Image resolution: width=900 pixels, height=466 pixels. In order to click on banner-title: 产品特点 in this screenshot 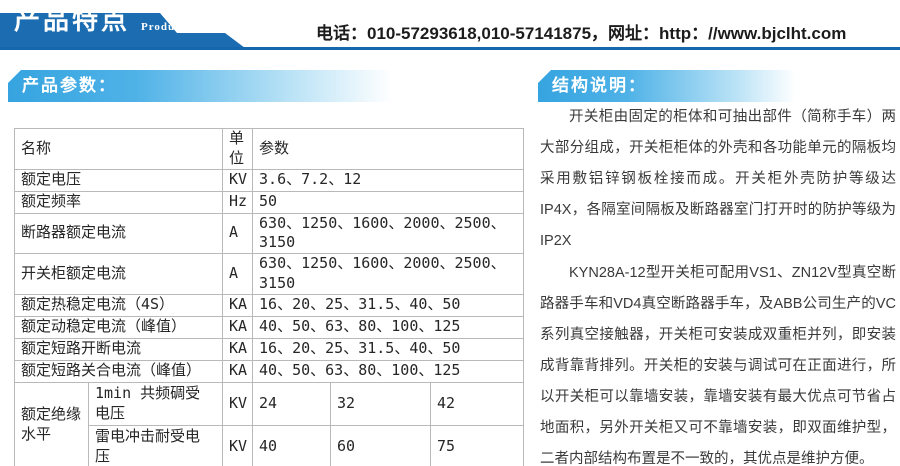, I will do `click(72, 20)`.